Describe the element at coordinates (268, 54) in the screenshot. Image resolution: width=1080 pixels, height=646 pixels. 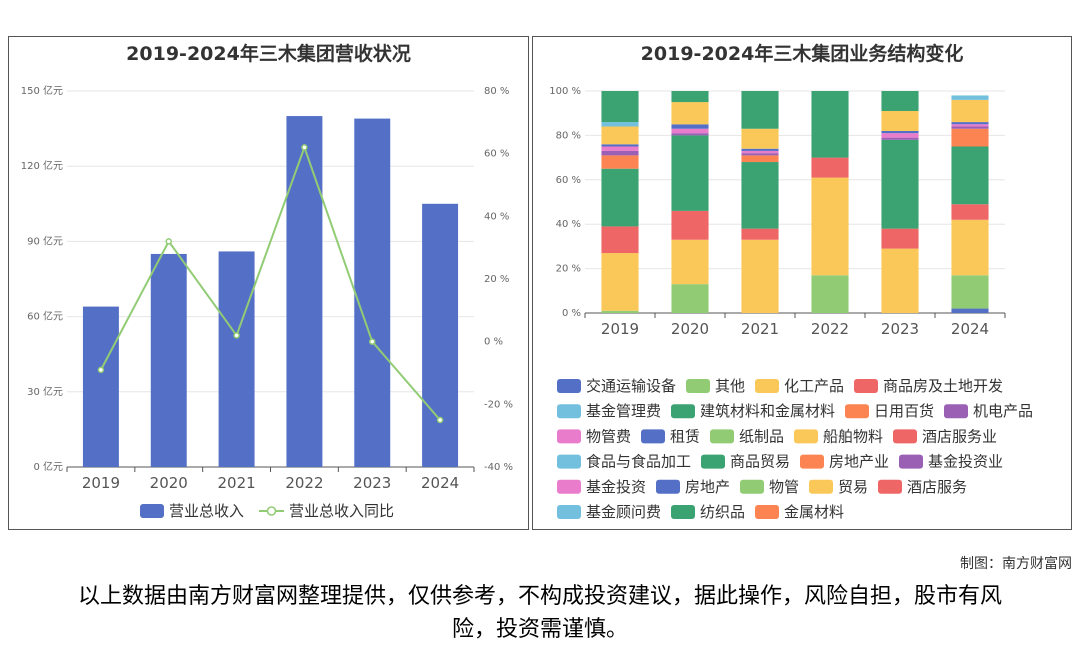
I see `chart-title: 2019-2024年三木集团营收状况` at that location.